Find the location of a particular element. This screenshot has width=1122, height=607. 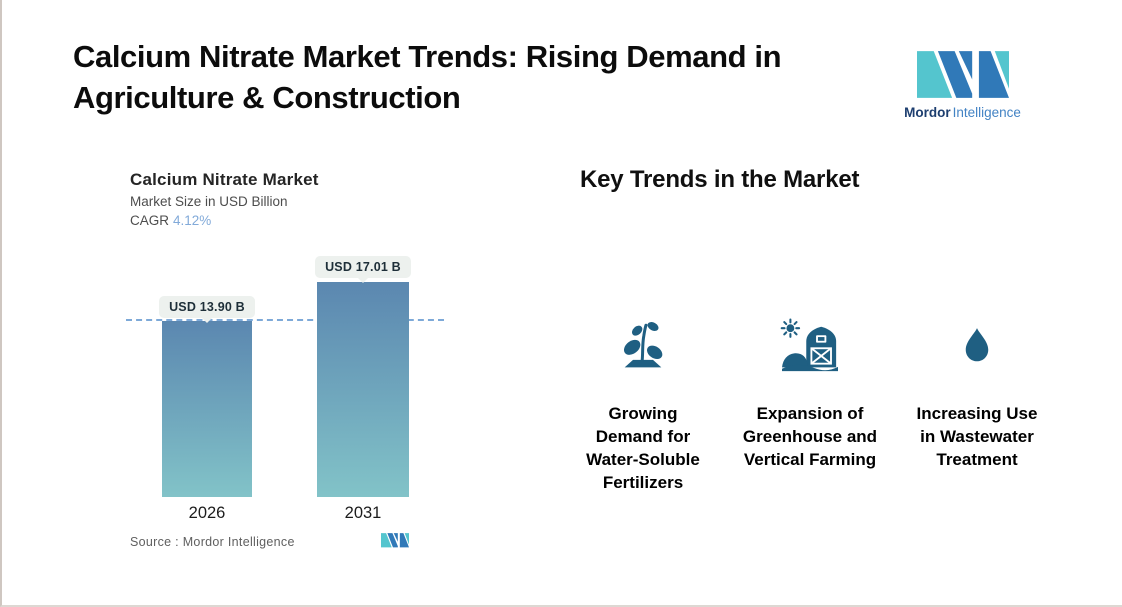

bar-value-label-2031: USD 17.01 B is located at coordinates (363, 267).